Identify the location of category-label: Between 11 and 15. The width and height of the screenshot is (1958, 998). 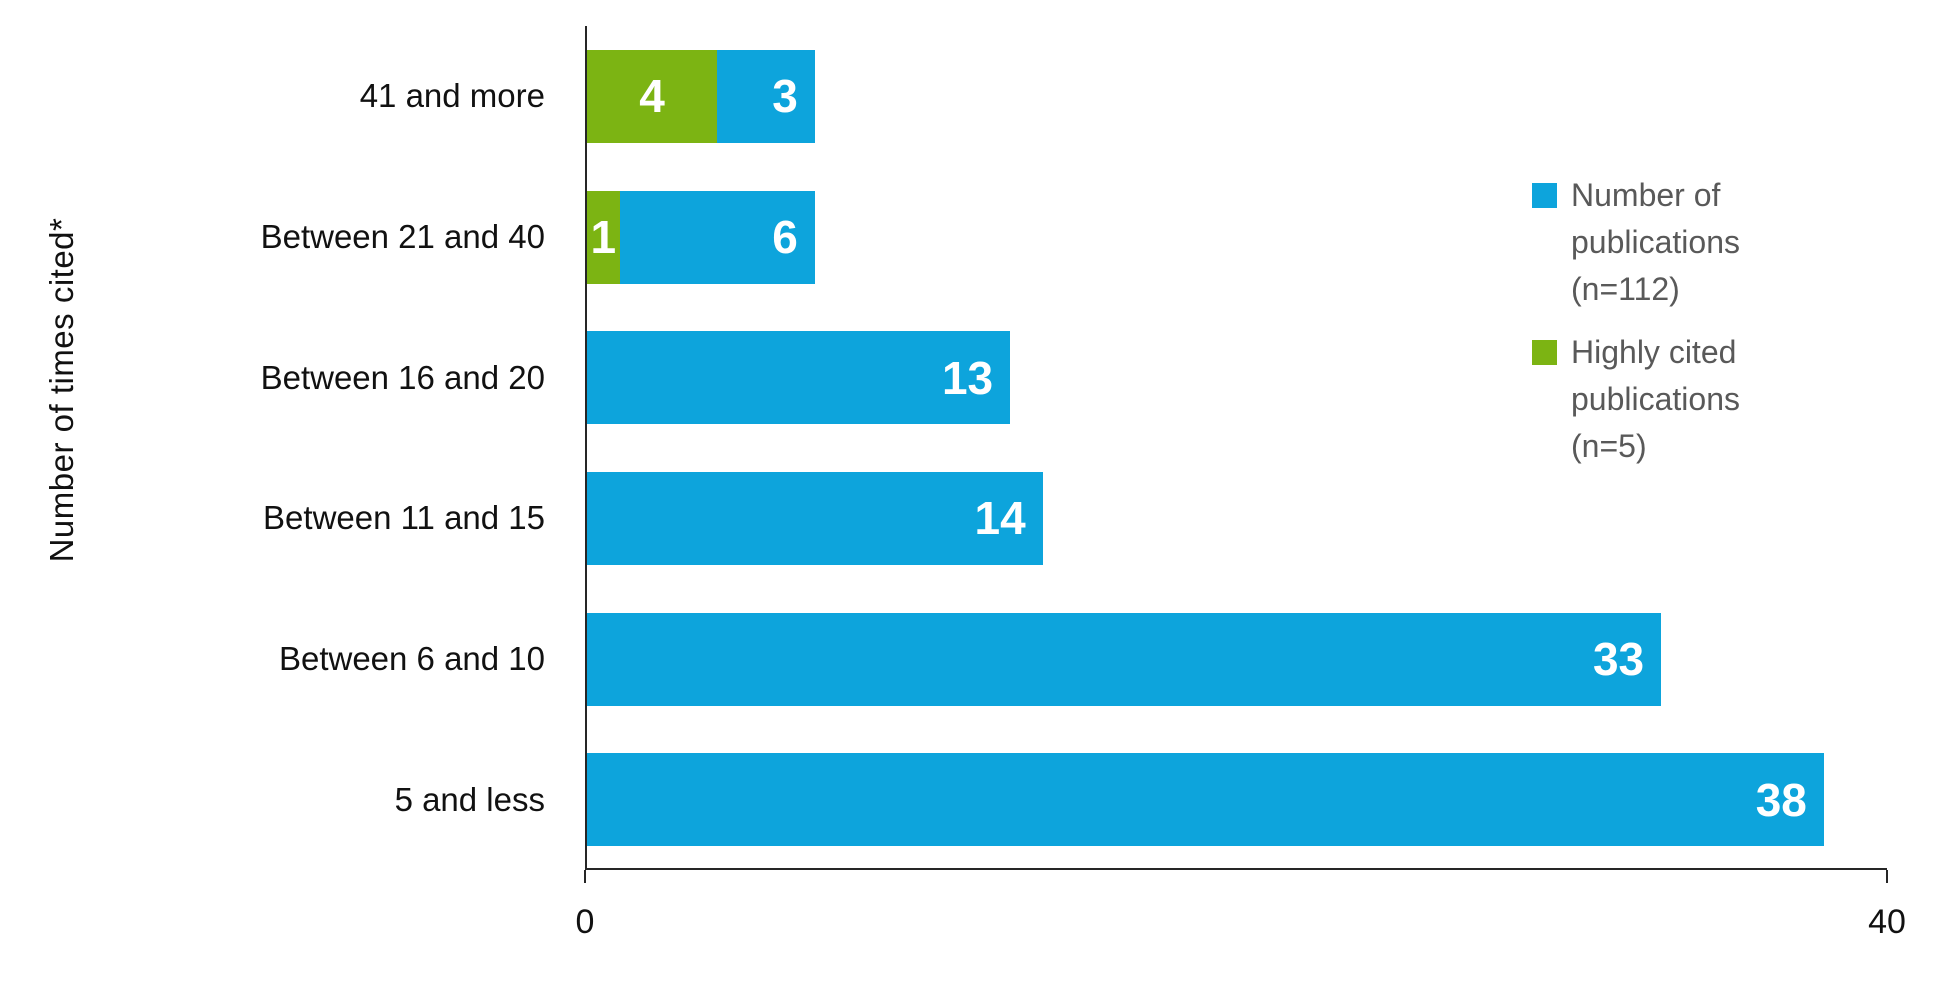
(404, 518).